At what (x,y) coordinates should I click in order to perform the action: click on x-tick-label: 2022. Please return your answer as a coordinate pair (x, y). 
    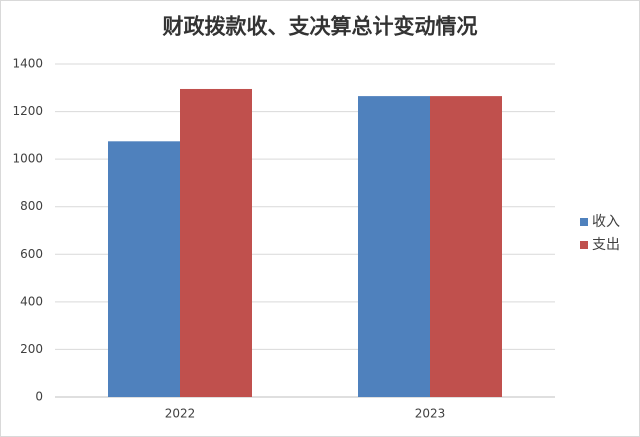
    Looking at the image, I should click on (180, 414).